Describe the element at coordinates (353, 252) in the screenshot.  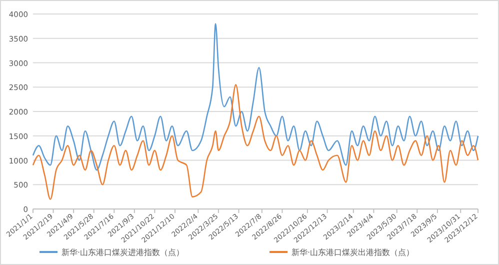
I see `legend-label: 新华·山东港口煤炭出港指数（点）` at that location.